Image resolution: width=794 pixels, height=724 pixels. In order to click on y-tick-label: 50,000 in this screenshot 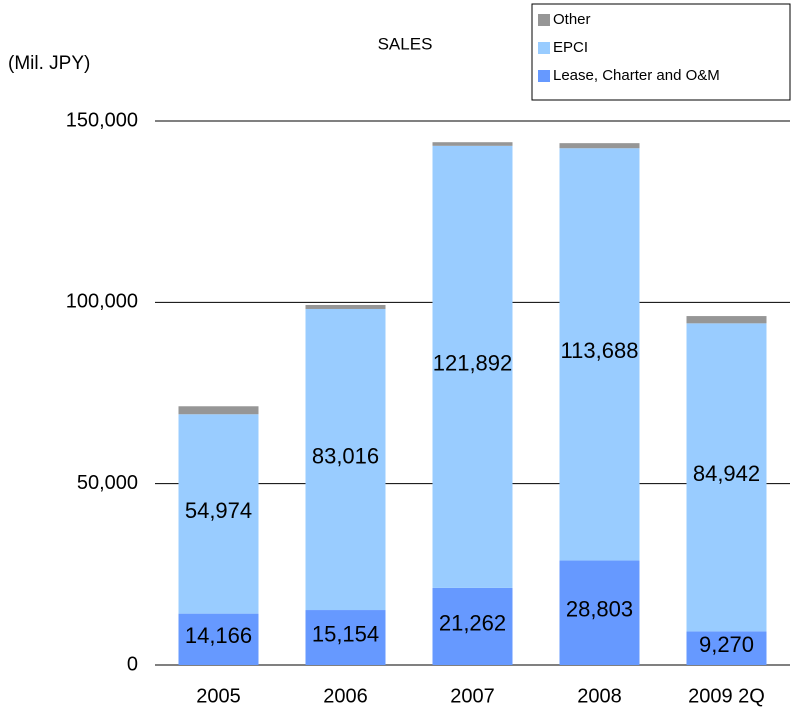, I will do `click(107, 483)`.